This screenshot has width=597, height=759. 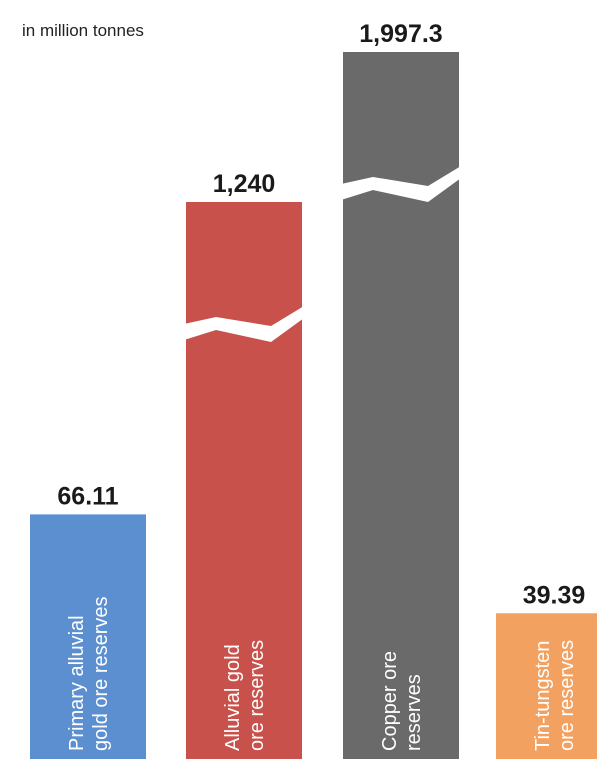 What do you see at coordinates (244, 184) in the screenshot?
I see `value-label-2: 1,240` at bounding box center [244, 184].